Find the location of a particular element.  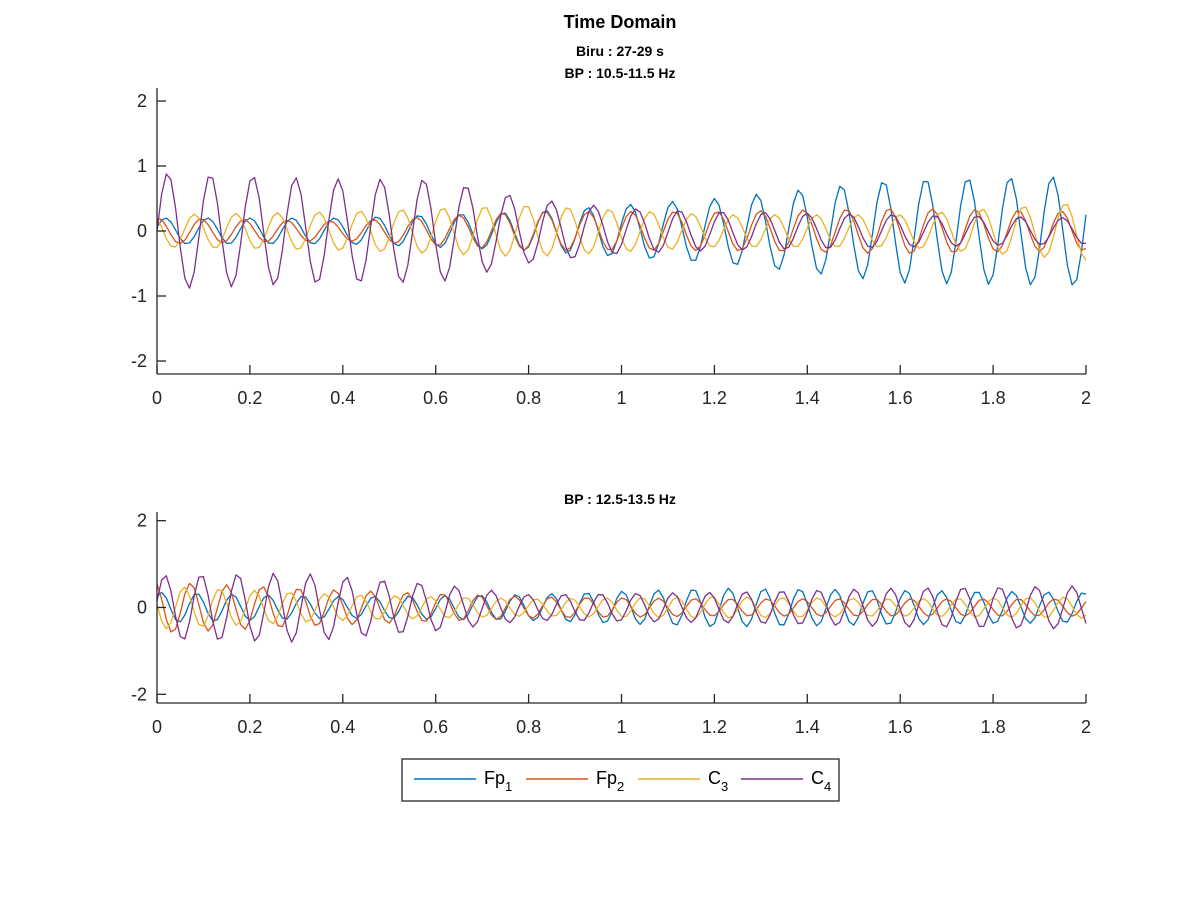

bottom-y-tick-label: 0 is located at coordinates (142, 608).